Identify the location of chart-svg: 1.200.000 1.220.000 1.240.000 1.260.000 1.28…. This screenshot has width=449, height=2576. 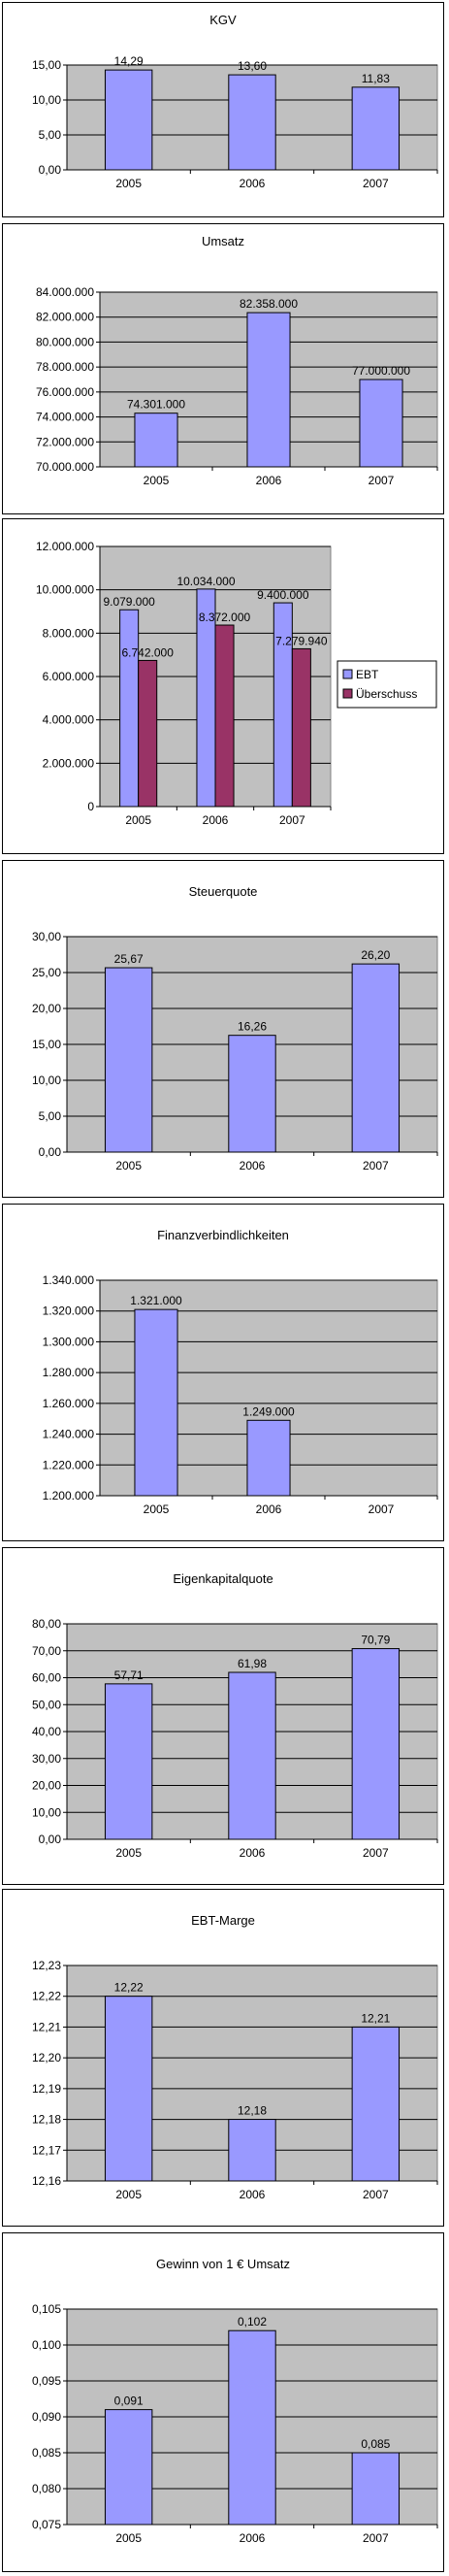
(240, 1372).